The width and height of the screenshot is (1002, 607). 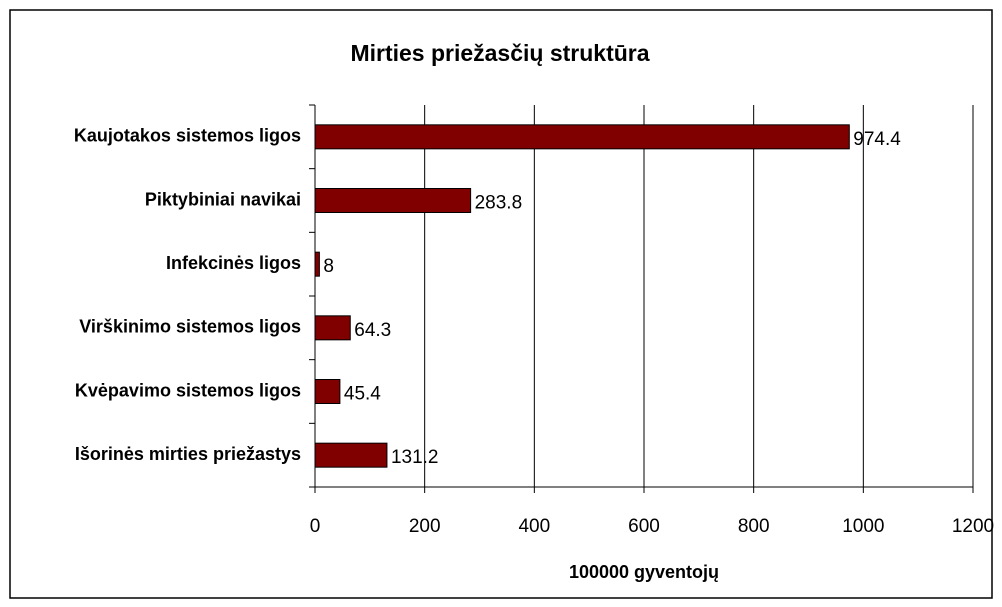 What do you see at coordinates (188, 390) in the screenshot?
I see `y-tick-label: Kvėpavimo sistemos ligos` at bounding box center [188, 390].